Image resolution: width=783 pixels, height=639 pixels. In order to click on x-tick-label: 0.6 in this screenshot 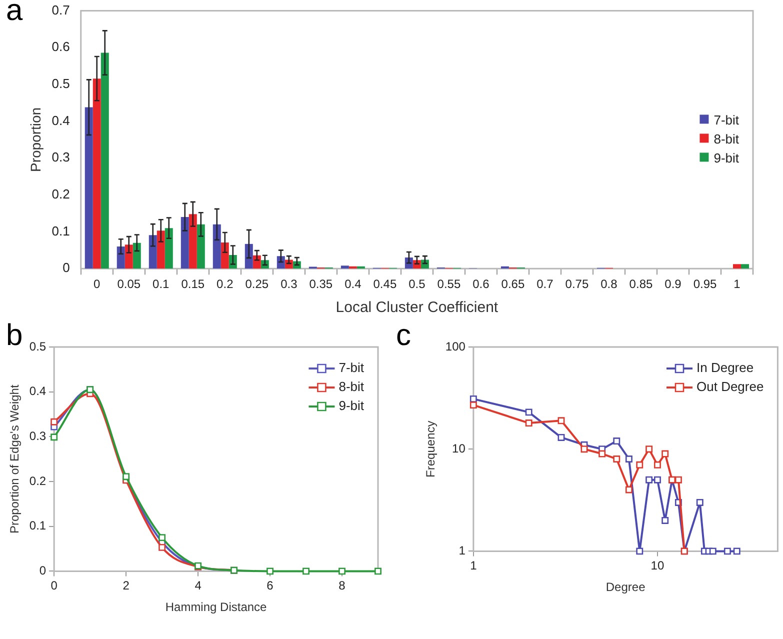, I will do `click(481, 284)`.